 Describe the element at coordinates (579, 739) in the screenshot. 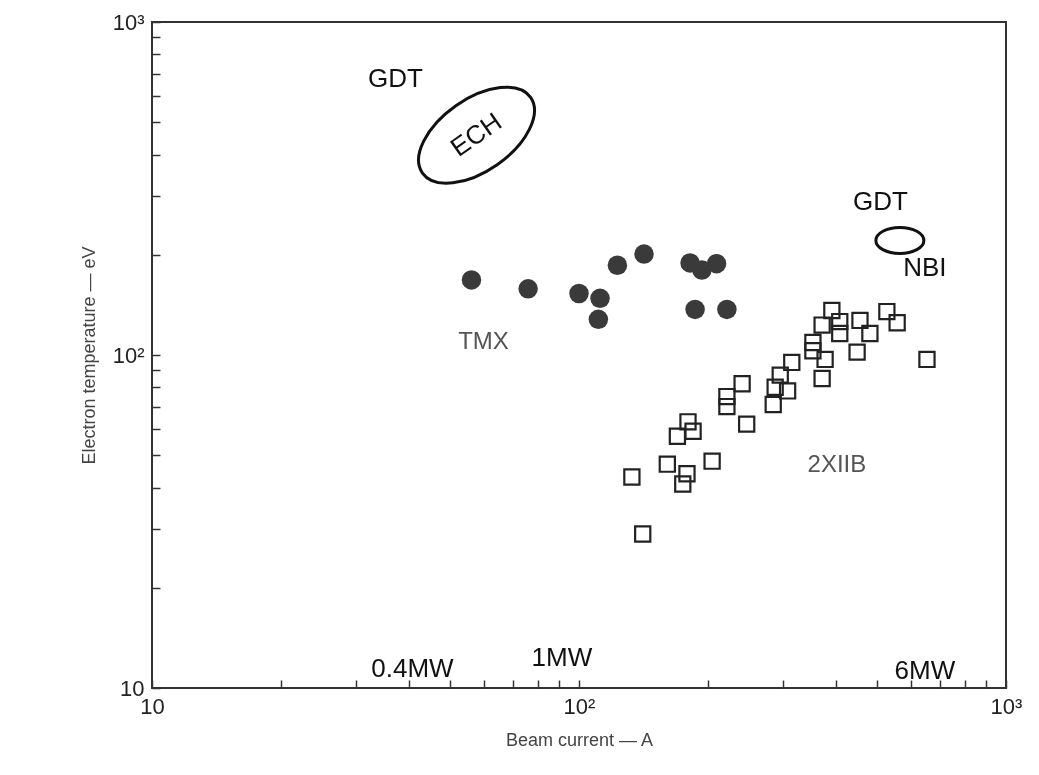

I see `x-axis-title: Beam current — A` at that location.